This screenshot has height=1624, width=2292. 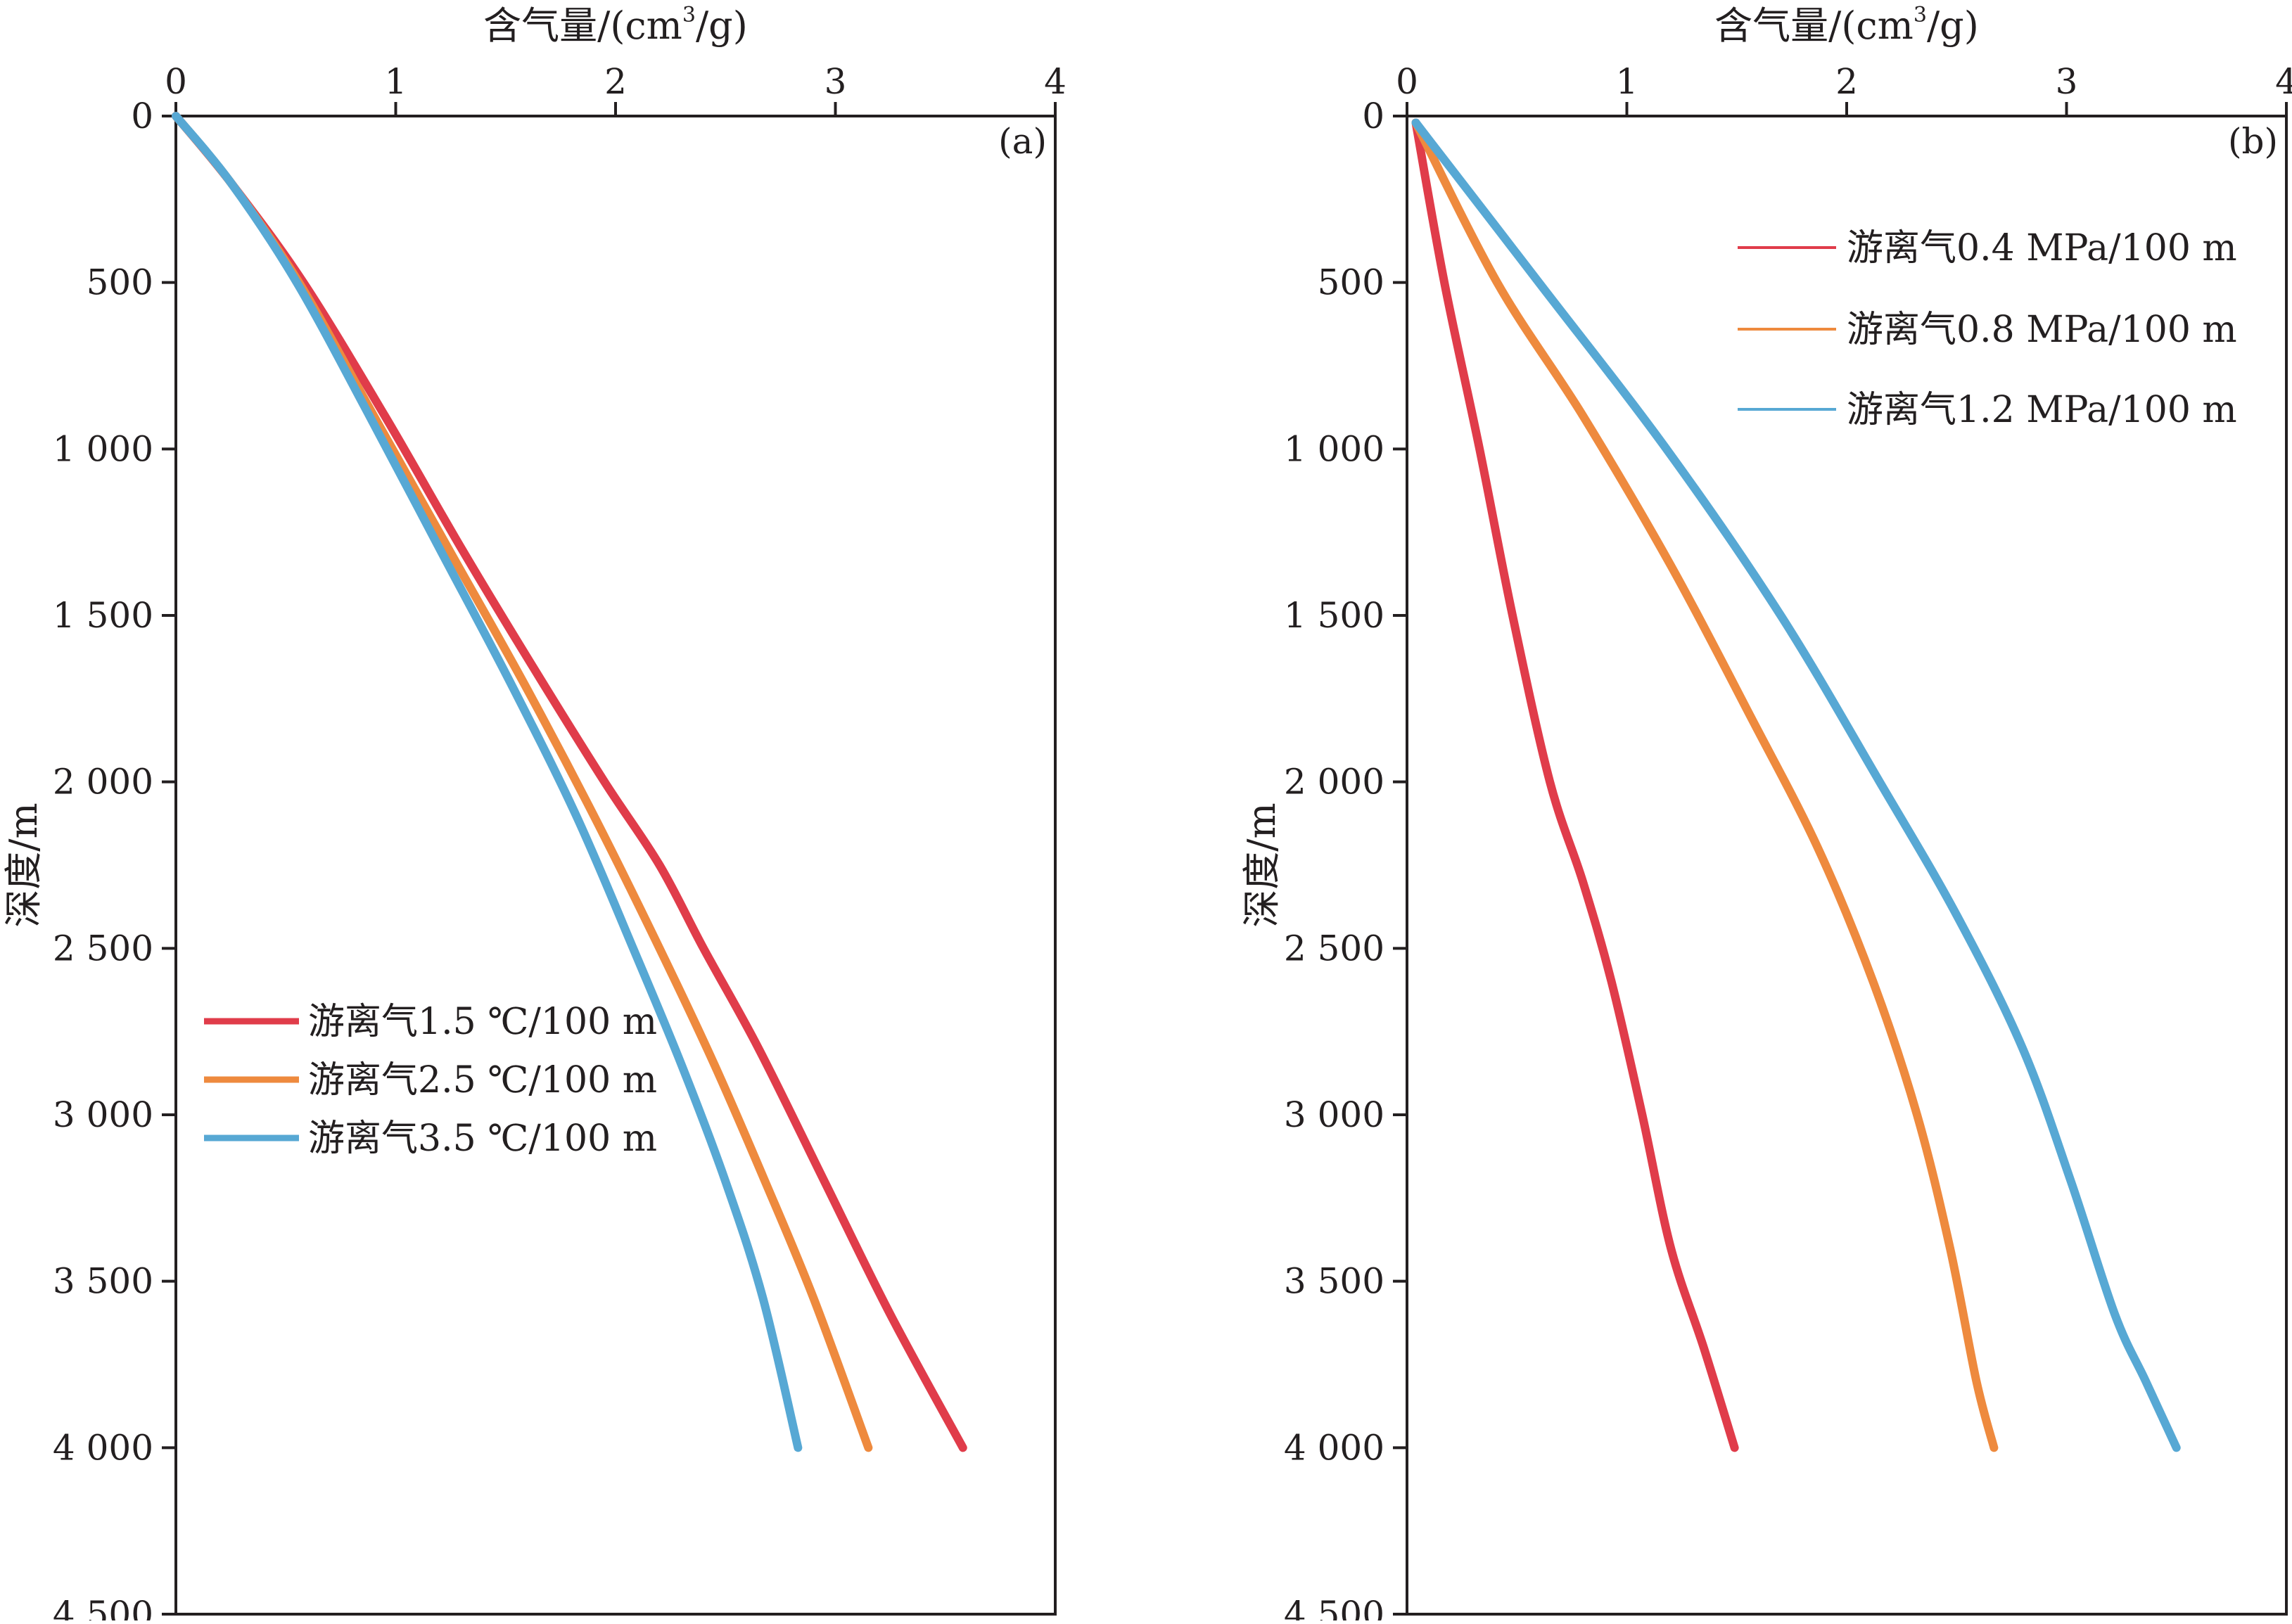 I want to click on legend-label-3: 游离气3.5 ℃/100 m, so click(x=483, y=1139).